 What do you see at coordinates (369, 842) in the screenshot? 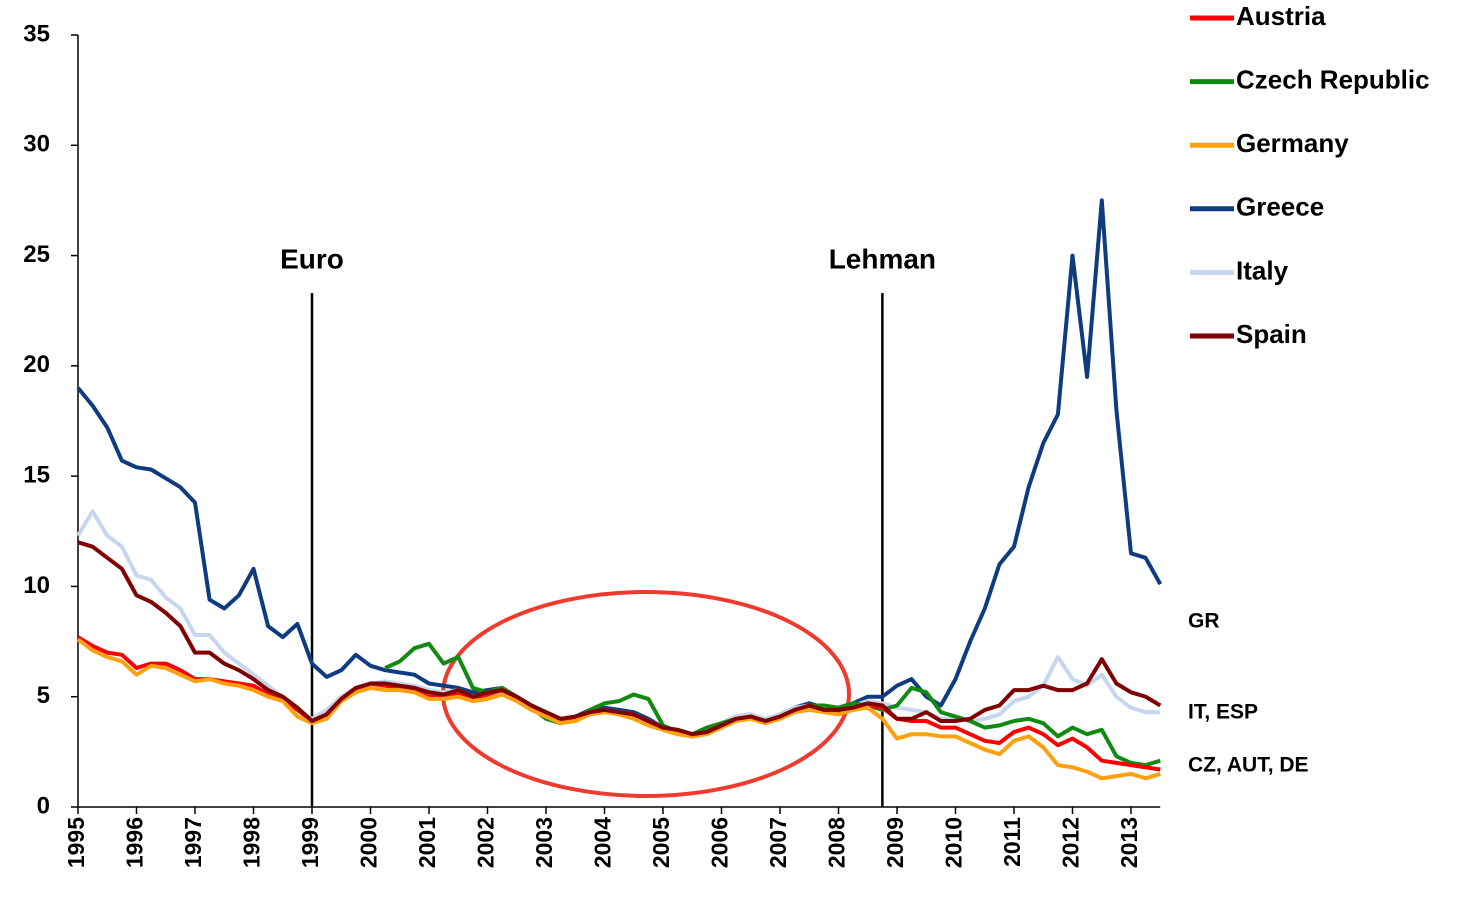
I see `x-tick-label: 2000` at bounding box center [369, 842].